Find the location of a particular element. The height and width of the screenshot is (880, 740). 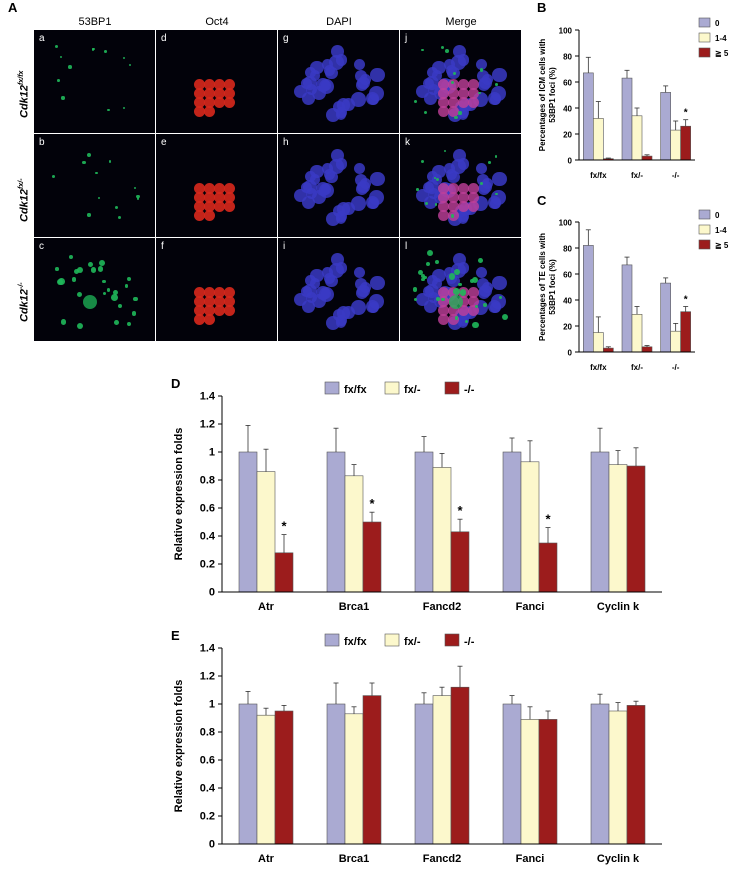

y-axis-label: Percentages of ICM cells with is located at coordinates (542, 95).